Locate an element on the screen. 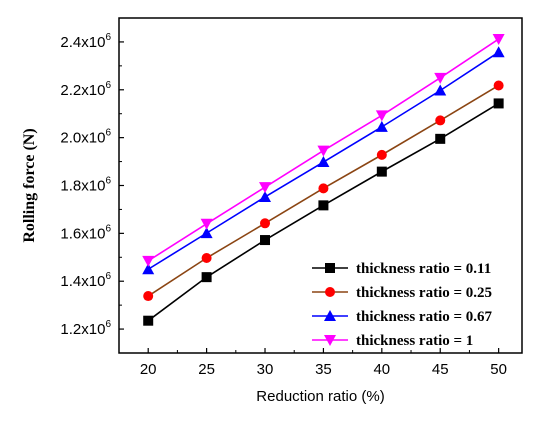 The height and width of the screenshot is (421, 550). x-tick-label: 45 is located at coordinates (440, 369).